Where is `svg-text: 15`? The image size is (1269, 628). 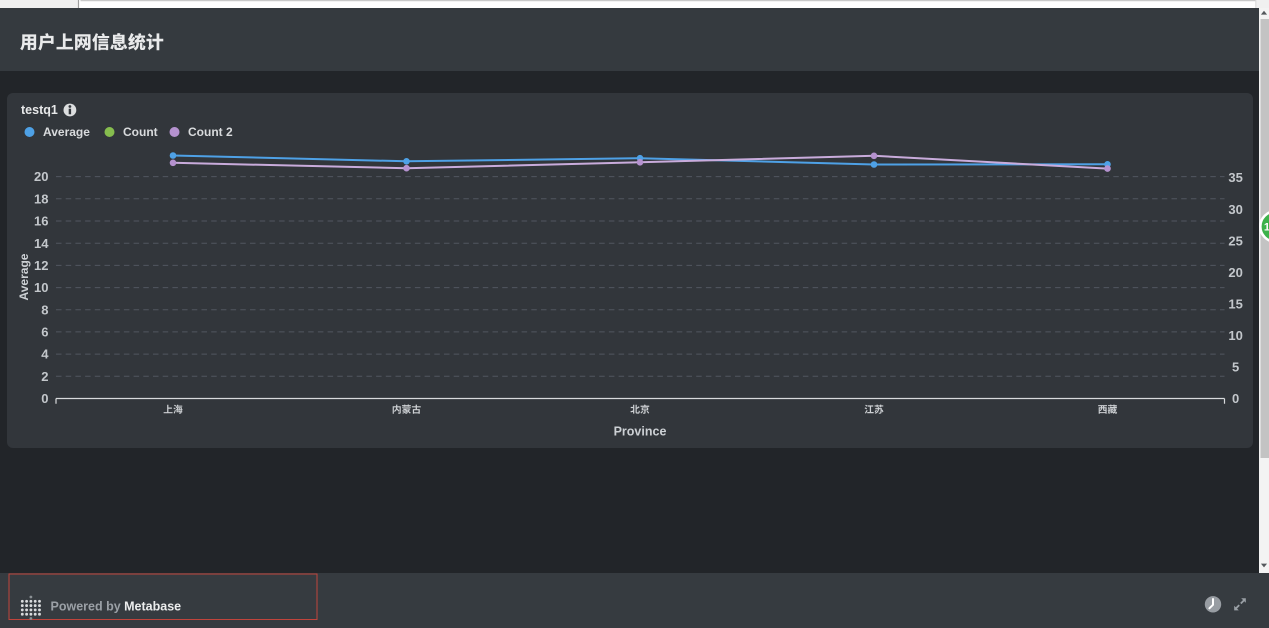 svg-text: 15 is located at coordinates (1235, 303).